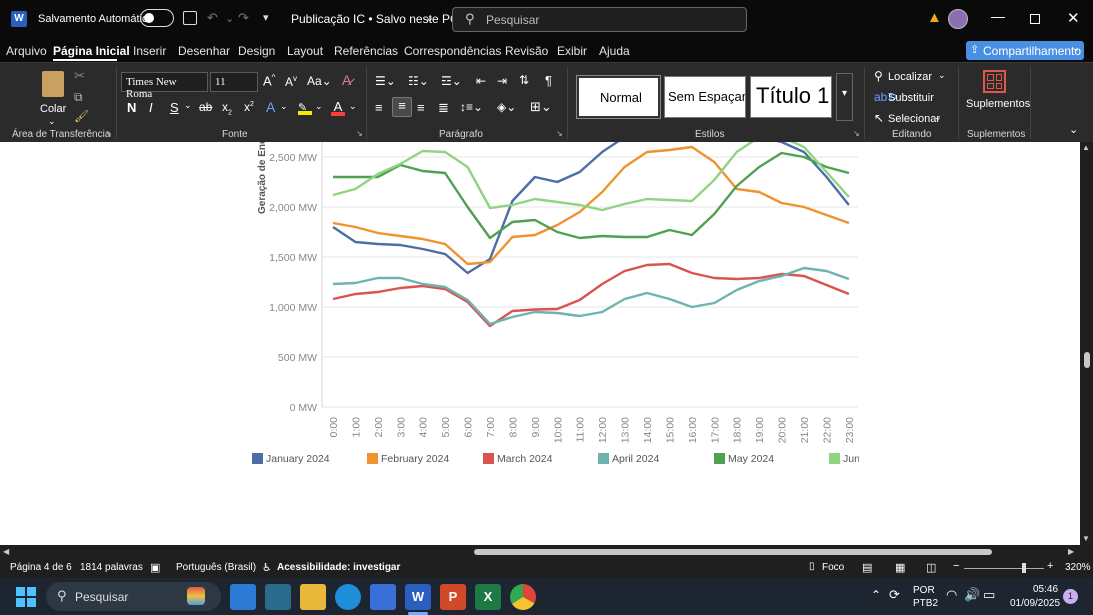 Image resolution: width=1093 pixels, height=615 pixels. I want to click on cut-icon: ✂, so click(79, 75).